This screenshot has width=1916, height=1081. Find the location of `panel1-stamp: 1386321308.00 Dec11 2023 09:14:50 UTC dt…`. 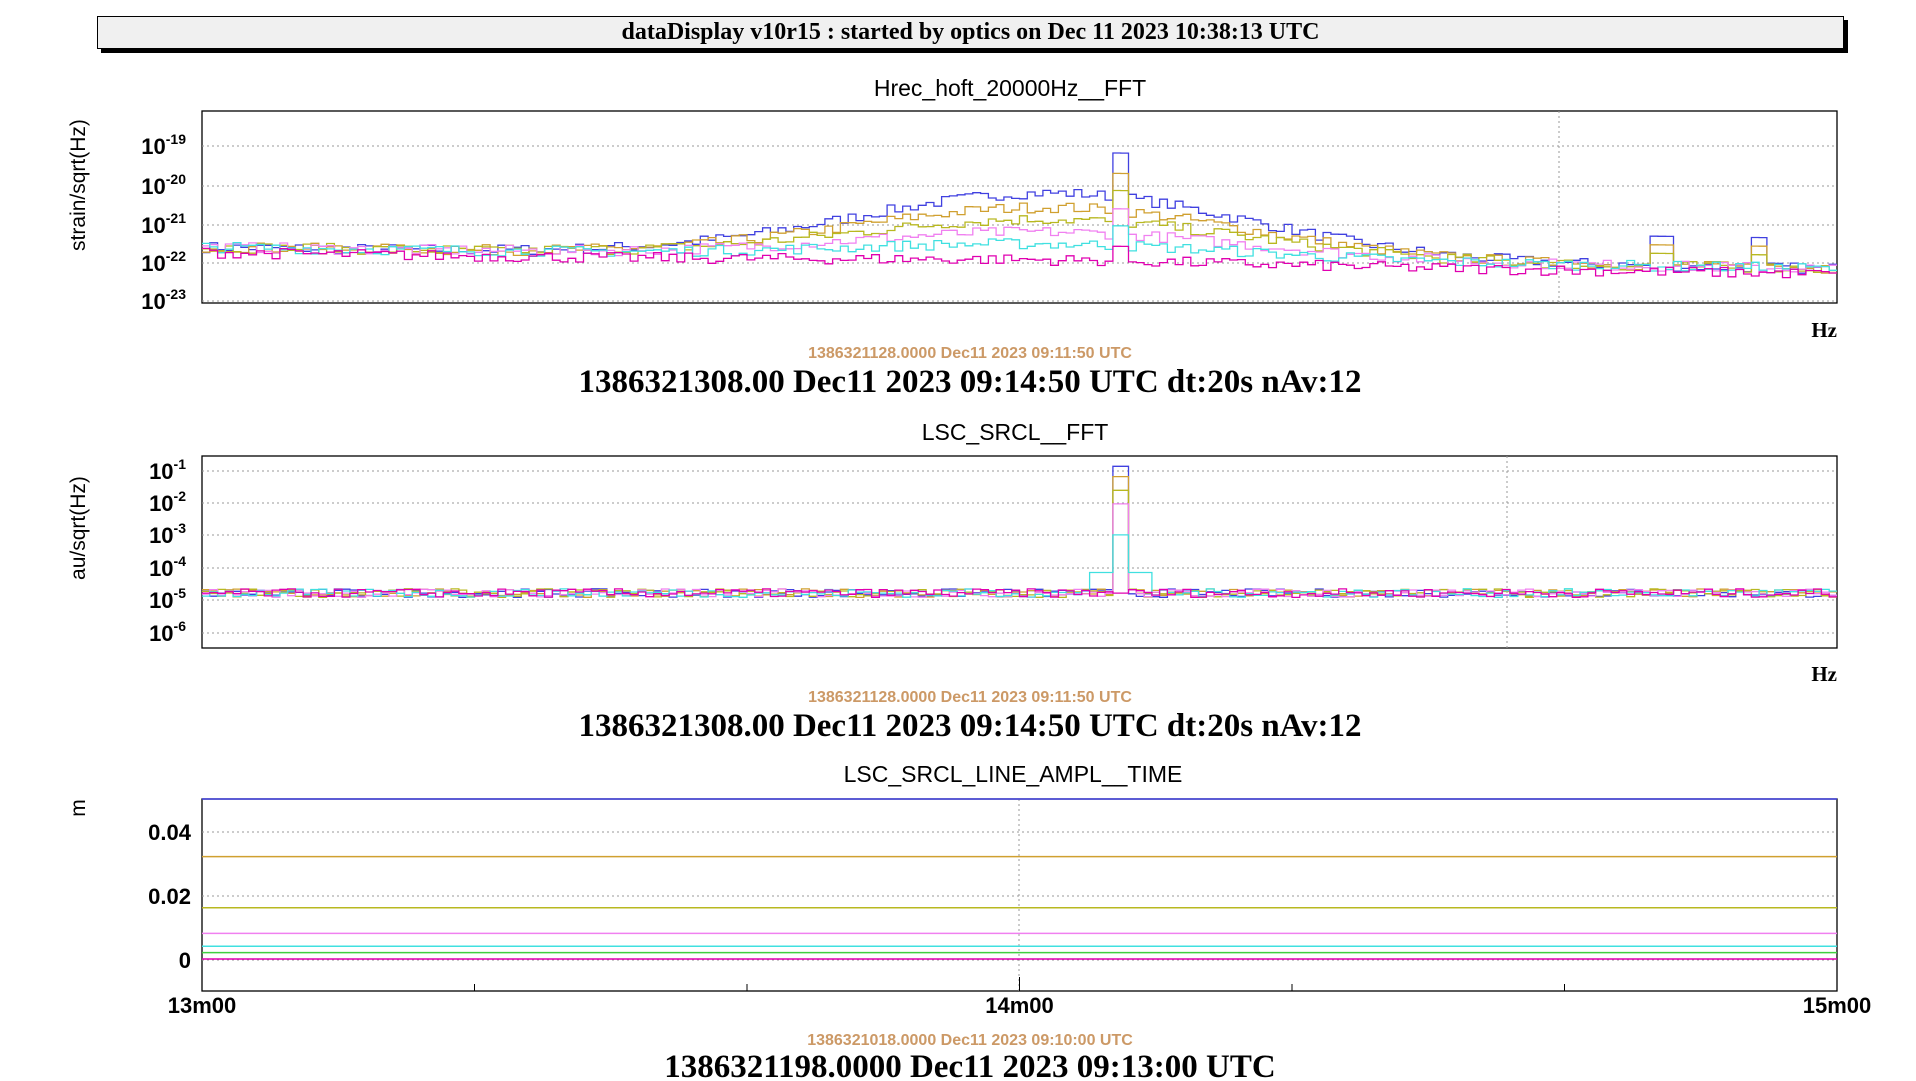

panel1-stamp: 1386321308.00 Dec11 2023 09:14:50 UTC dt… is located at coordinates (969, 382).